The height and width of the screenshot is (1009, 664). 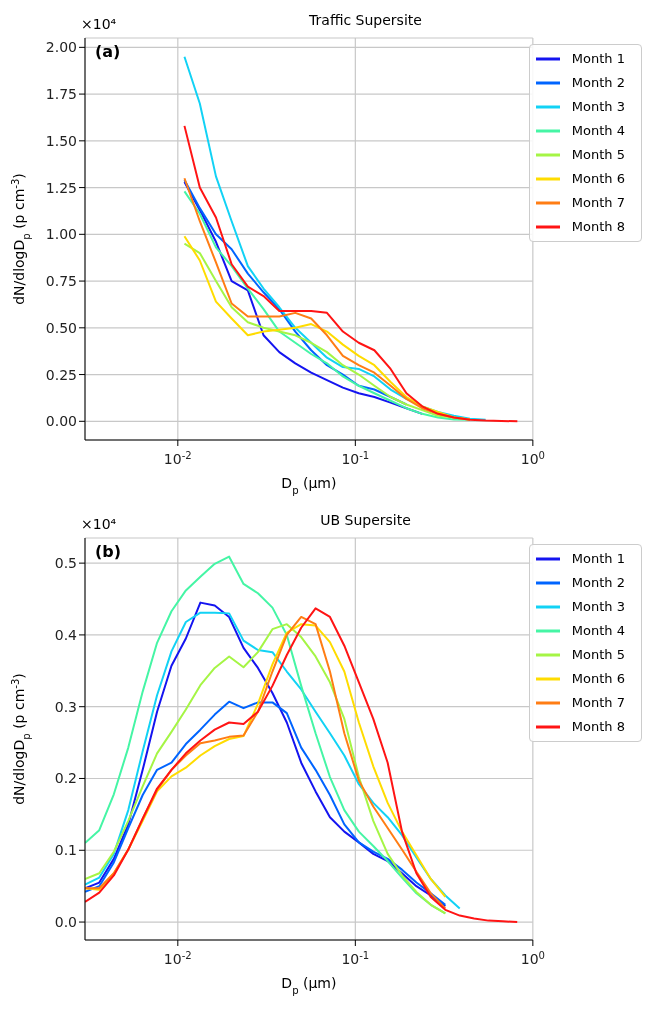 I want to click on y-tick-label: 0.1, so click(x=65, y=850).